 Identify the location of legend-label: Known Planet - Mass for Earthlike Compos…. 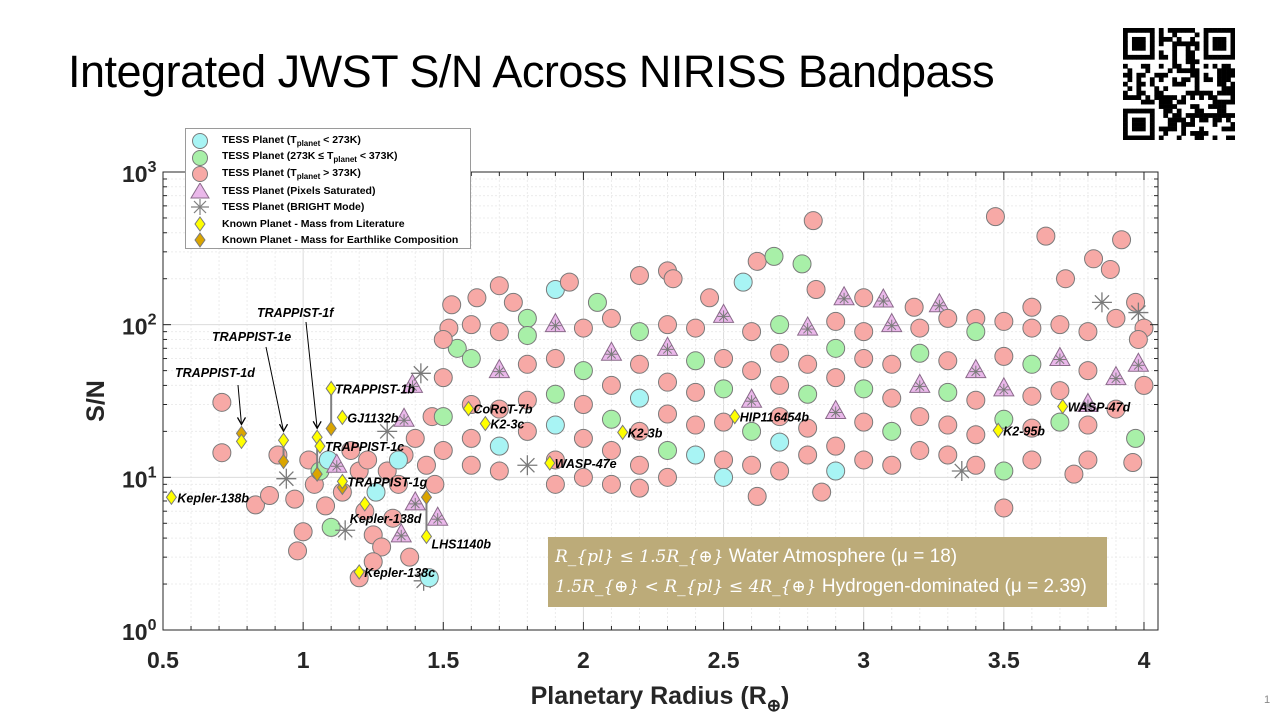
(340, 240).